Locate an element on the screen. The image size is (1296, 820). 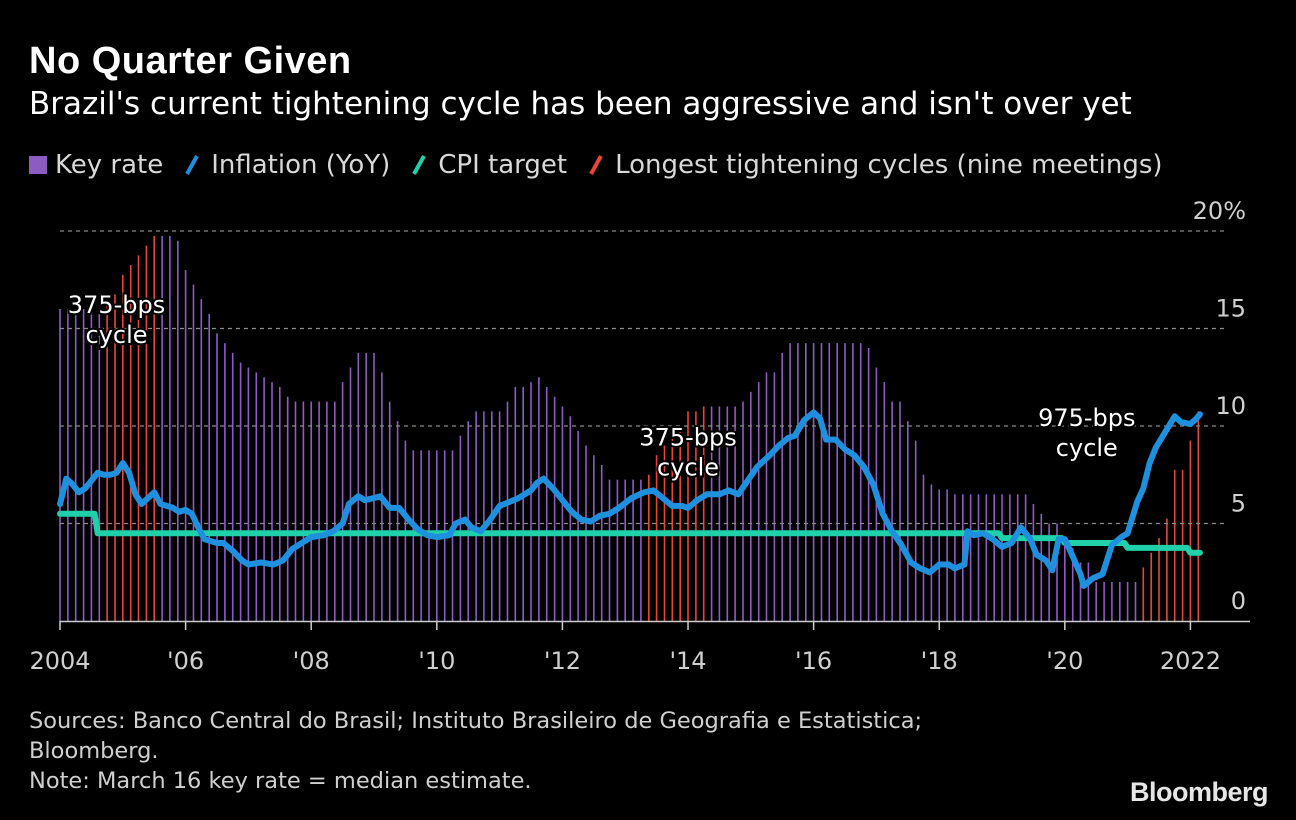
cycle-annotation: 975-bps cycle is located at coordinates (1086, 433).